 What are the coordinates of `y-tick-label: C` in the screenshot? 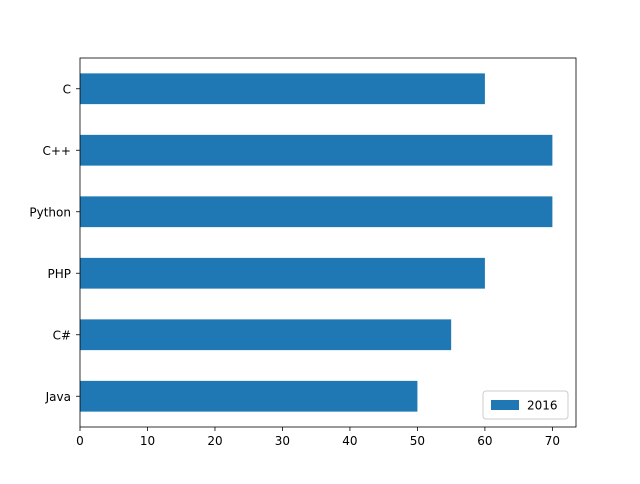 It's located at (67, 89).